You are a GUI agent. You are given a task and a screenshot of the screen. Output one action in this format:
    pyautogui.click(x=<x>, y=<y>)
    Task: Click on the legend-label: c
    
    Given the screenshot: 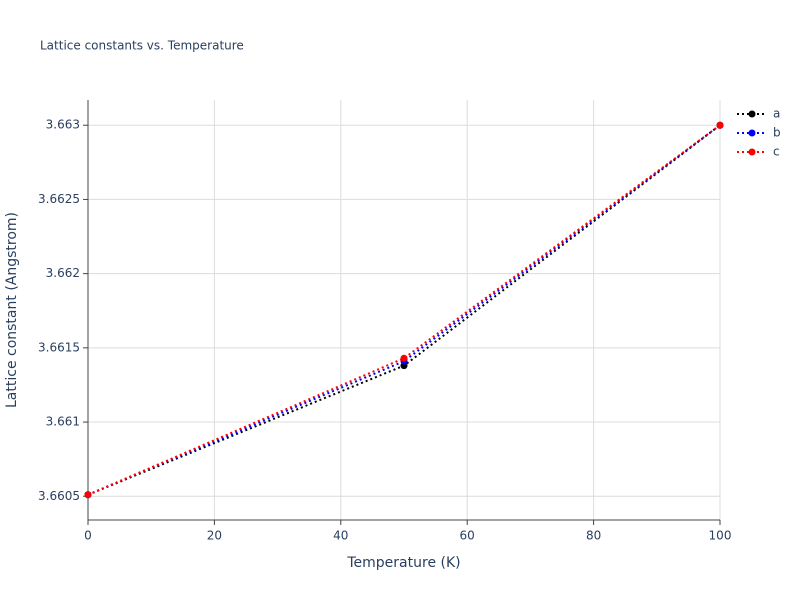 What is the action you would take?
    pyautogui.click(x=776, y=152)
    